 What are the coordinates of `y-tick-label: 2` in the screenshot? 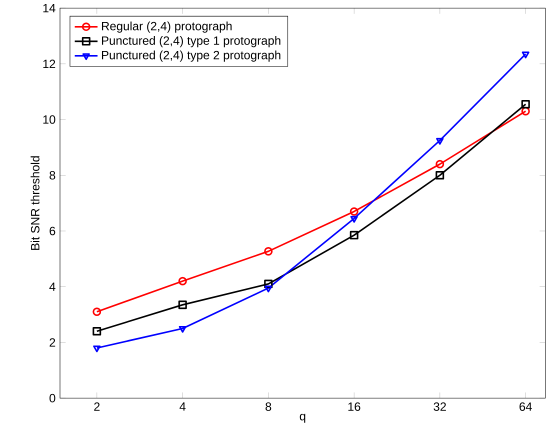 It's located at (53, 342).